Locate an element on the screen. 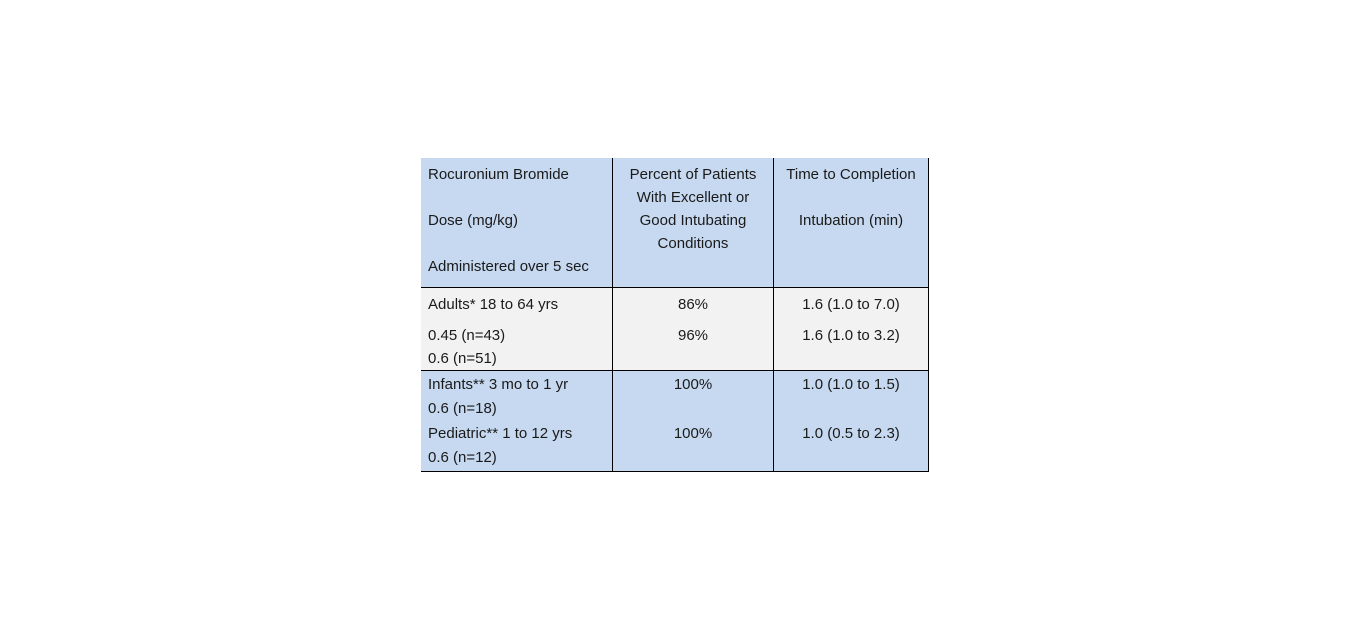 Image resolution: width=1350 pixels, height=629 pixels. infants-percent: 100% is located at coordinates (693, 384).